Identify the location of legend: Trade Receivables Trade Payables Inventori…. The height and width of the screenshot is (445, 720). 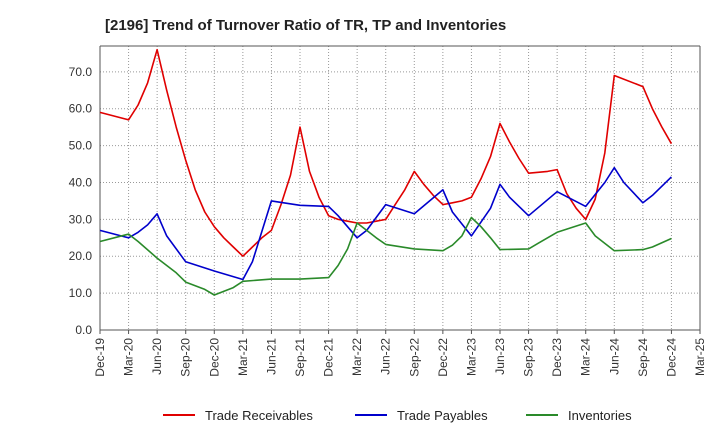
(397, 415).